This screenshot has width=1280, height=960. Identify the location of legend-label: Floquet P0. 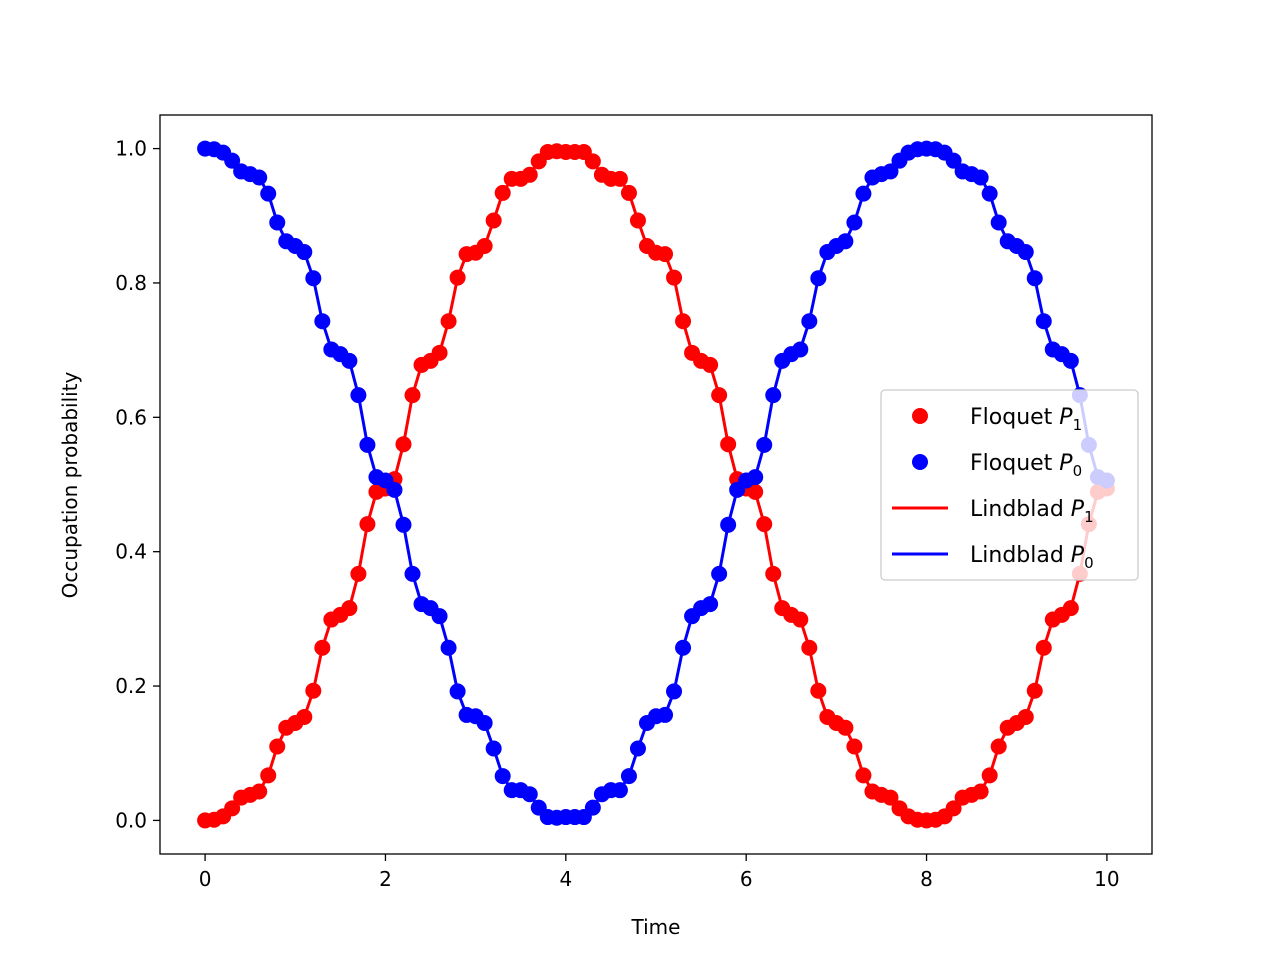
(1026, 465).